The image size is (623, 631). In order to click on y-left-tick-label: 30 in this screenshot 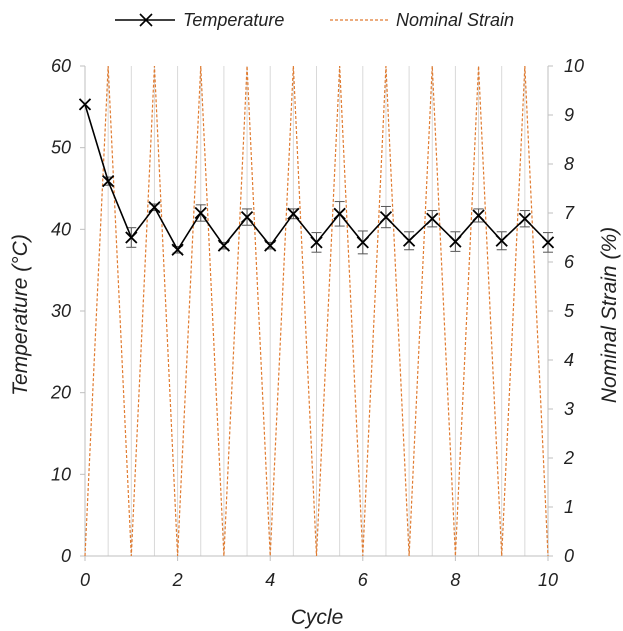, I will do `click(61, 311)`.